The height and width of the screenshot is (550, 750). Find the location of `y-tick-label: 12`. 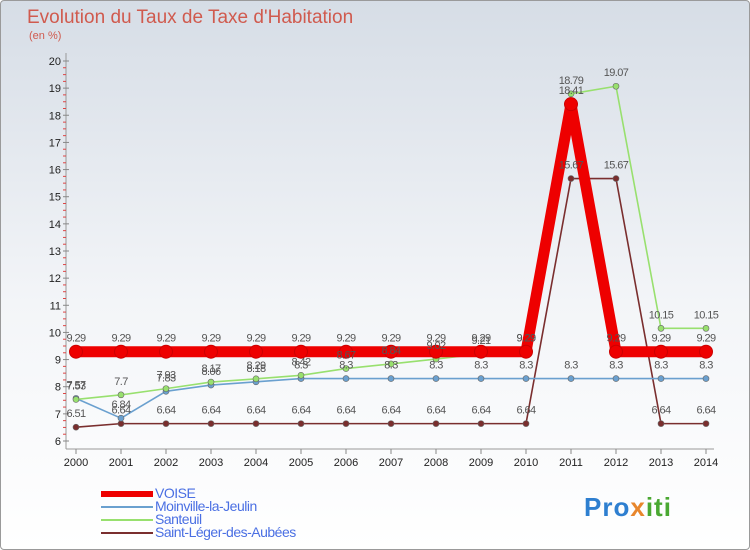

y-tick-label: 12 is located at coordinates (55, 279).